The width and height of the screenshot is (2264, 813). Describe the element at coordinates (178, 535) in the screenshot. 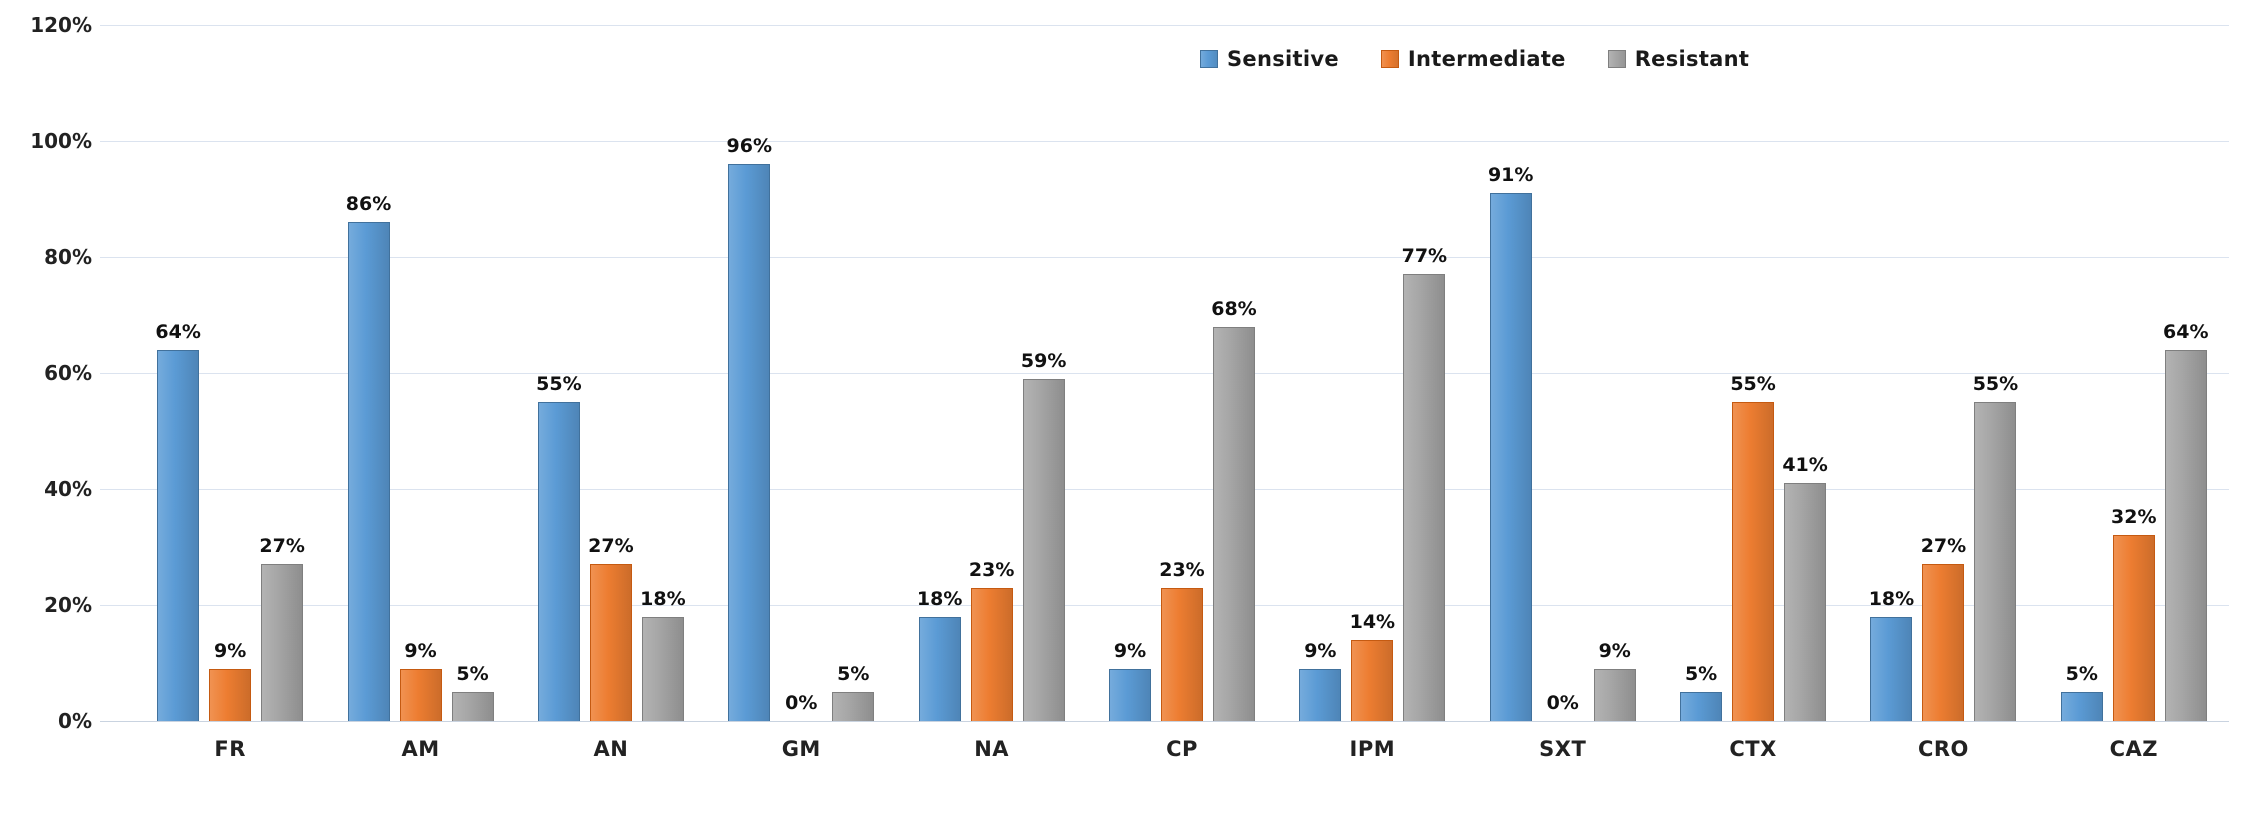

I see `bar-sensitive-fr` at that location.